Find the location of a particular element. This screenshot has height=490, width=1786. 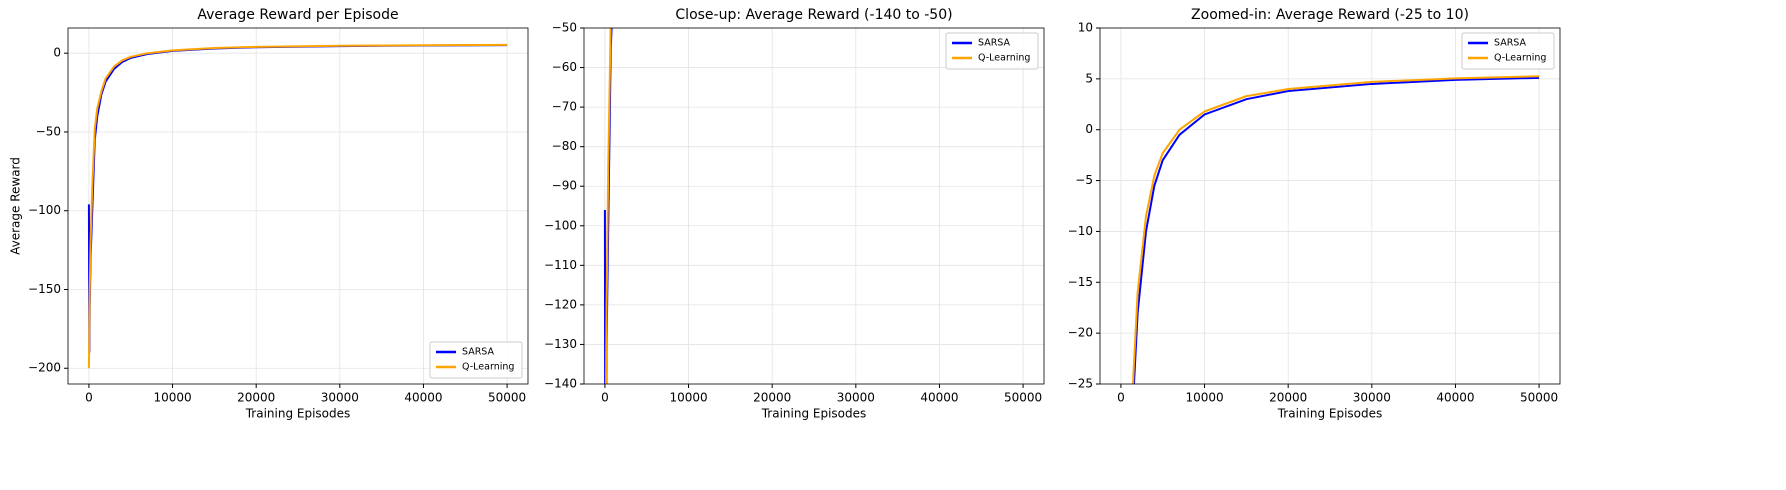

y-tick-label: −20 is located at coordinates (1080, 333).